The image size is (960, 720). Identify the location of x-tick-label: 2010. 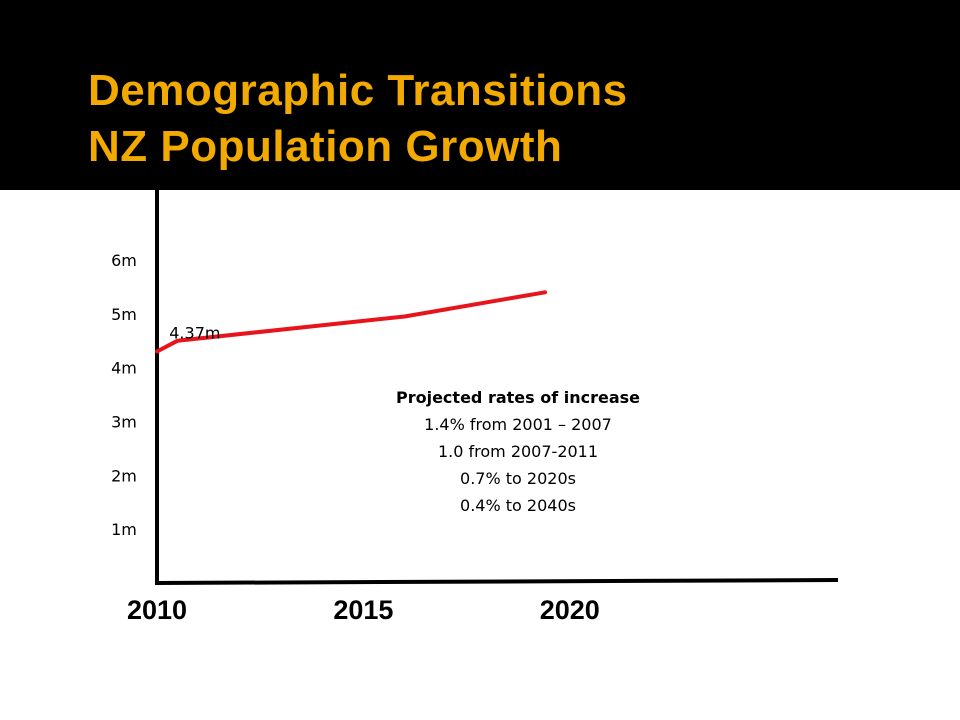
(157, 610).